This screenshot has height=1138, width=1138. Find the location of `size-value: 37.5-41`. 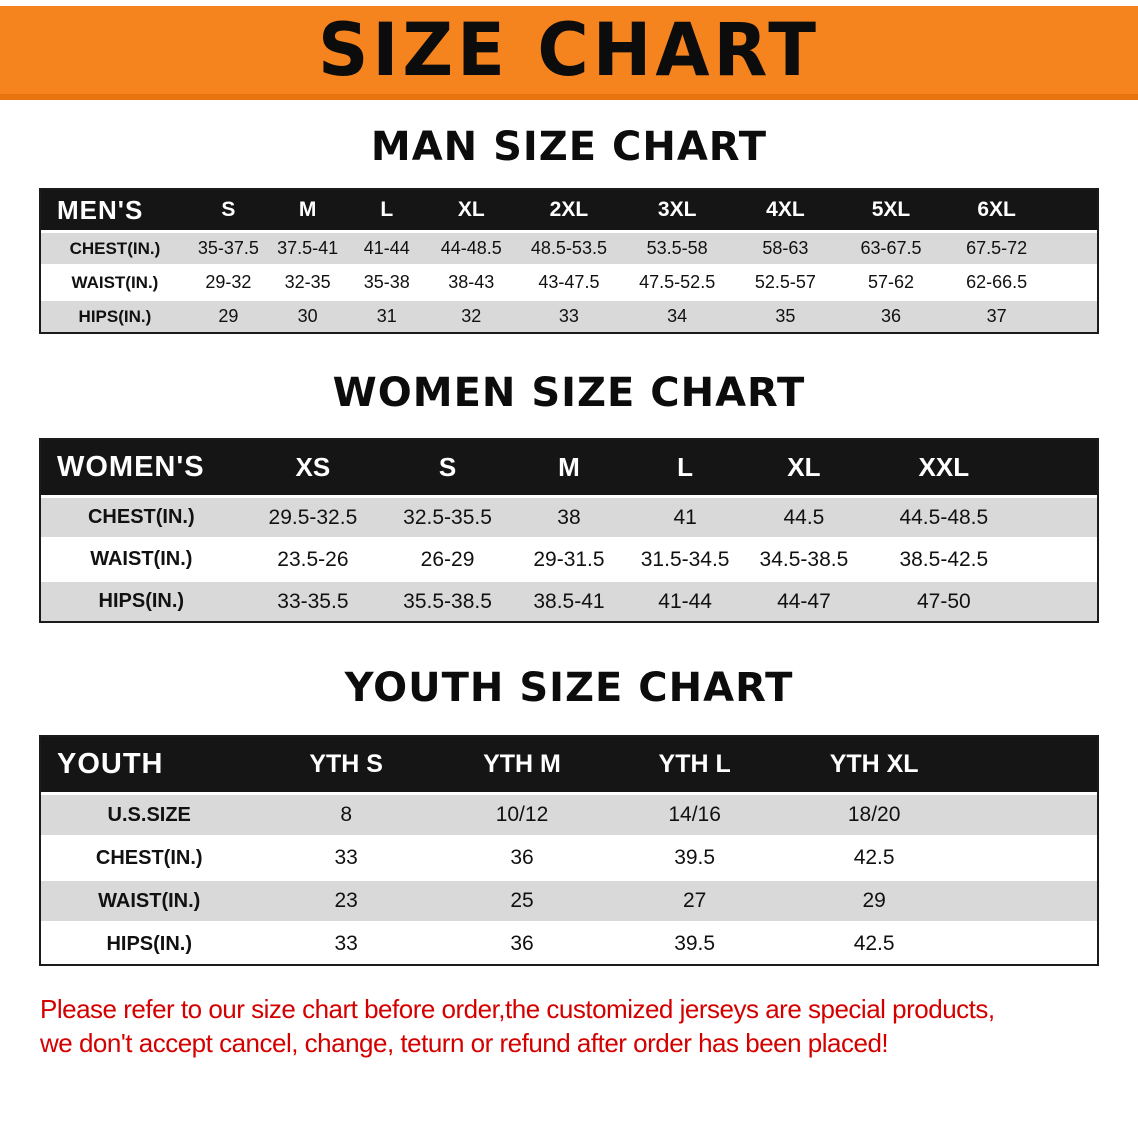

size-value: 37.5-41 is located at coordinates (308, 247).